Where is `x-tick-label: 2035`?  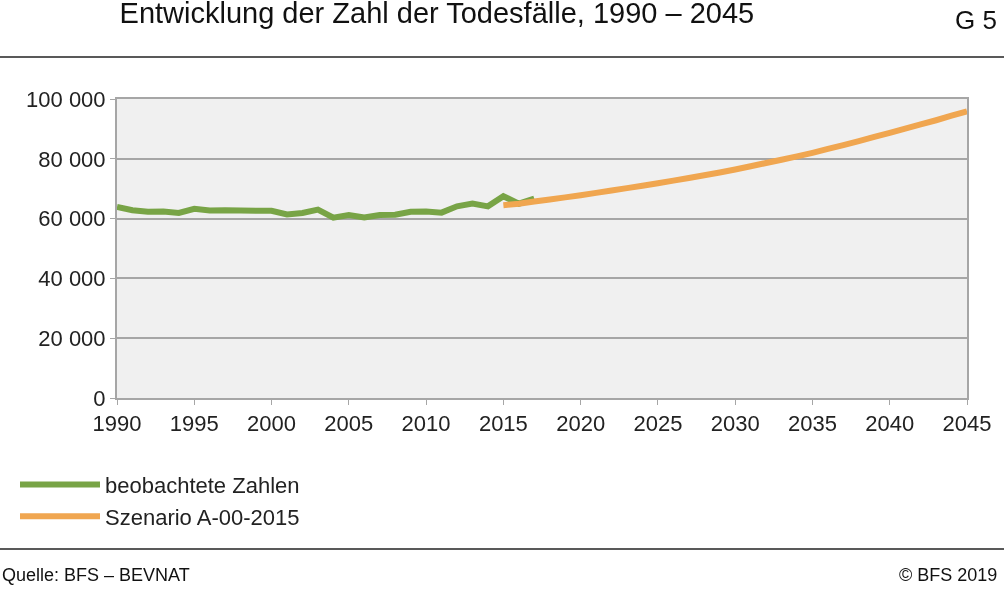 x-tick-label: 2035 is located at coordinates (812, 424).